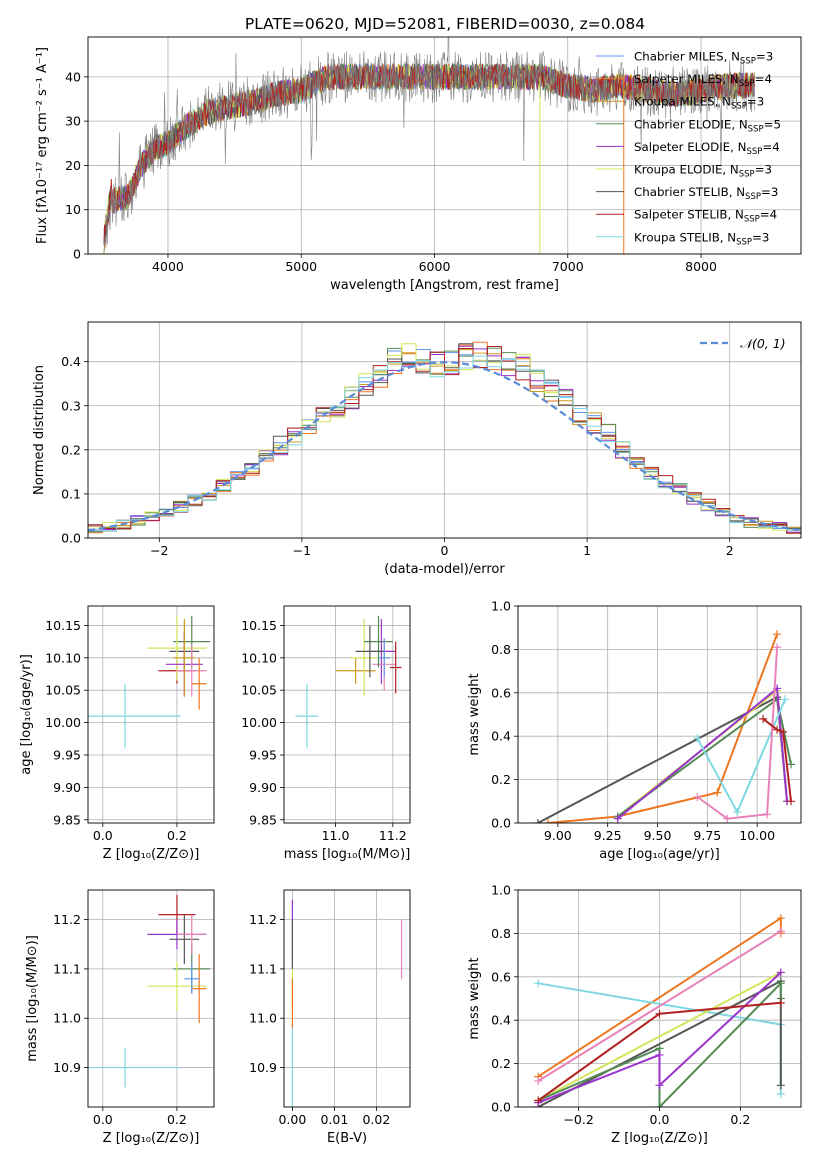 This screenshot has height=1170, width=819. What do you see at coordinates (26, 714) in the screenshot?
I see `age_vs_Z-ylabel: age [log₁₀(age/yr)]` at bounding box center [26, 714].